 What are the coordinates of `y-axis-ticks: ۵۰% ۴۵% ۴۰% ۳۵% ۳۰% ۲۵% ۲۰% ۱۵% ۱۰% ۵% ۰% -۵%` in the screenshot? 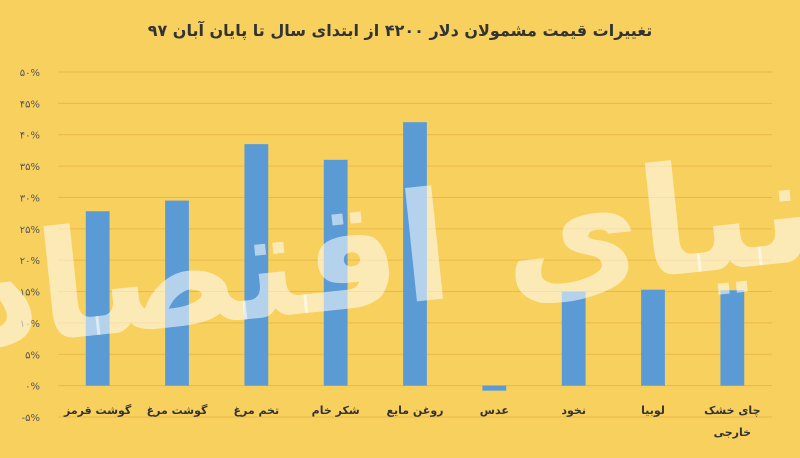 It's located at (30, 246).